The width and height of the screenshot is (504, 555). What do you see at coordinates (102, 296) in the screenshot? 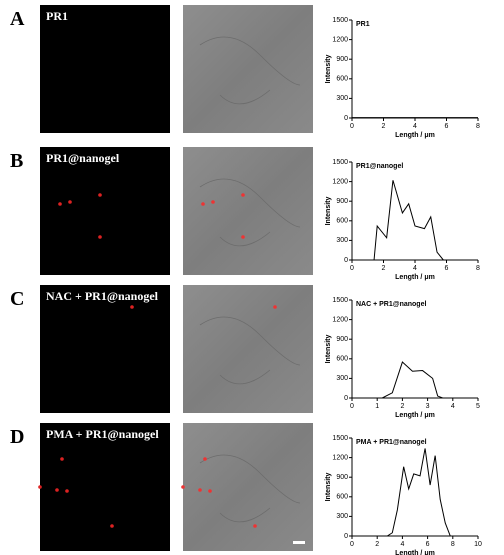
I see `image-label: NAC + PR1@nanogel` at bounding box center [102, 296].